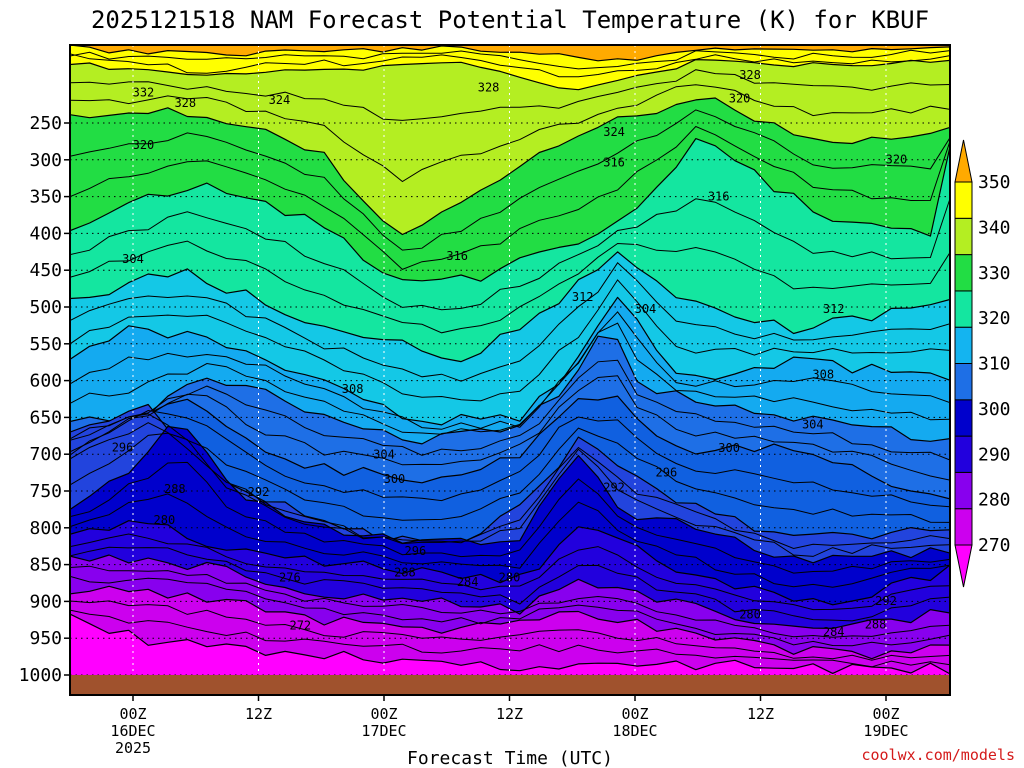 This screenshot has width=1024, height=768. I want to click on y-tick-label: 300, so click(45, 160).